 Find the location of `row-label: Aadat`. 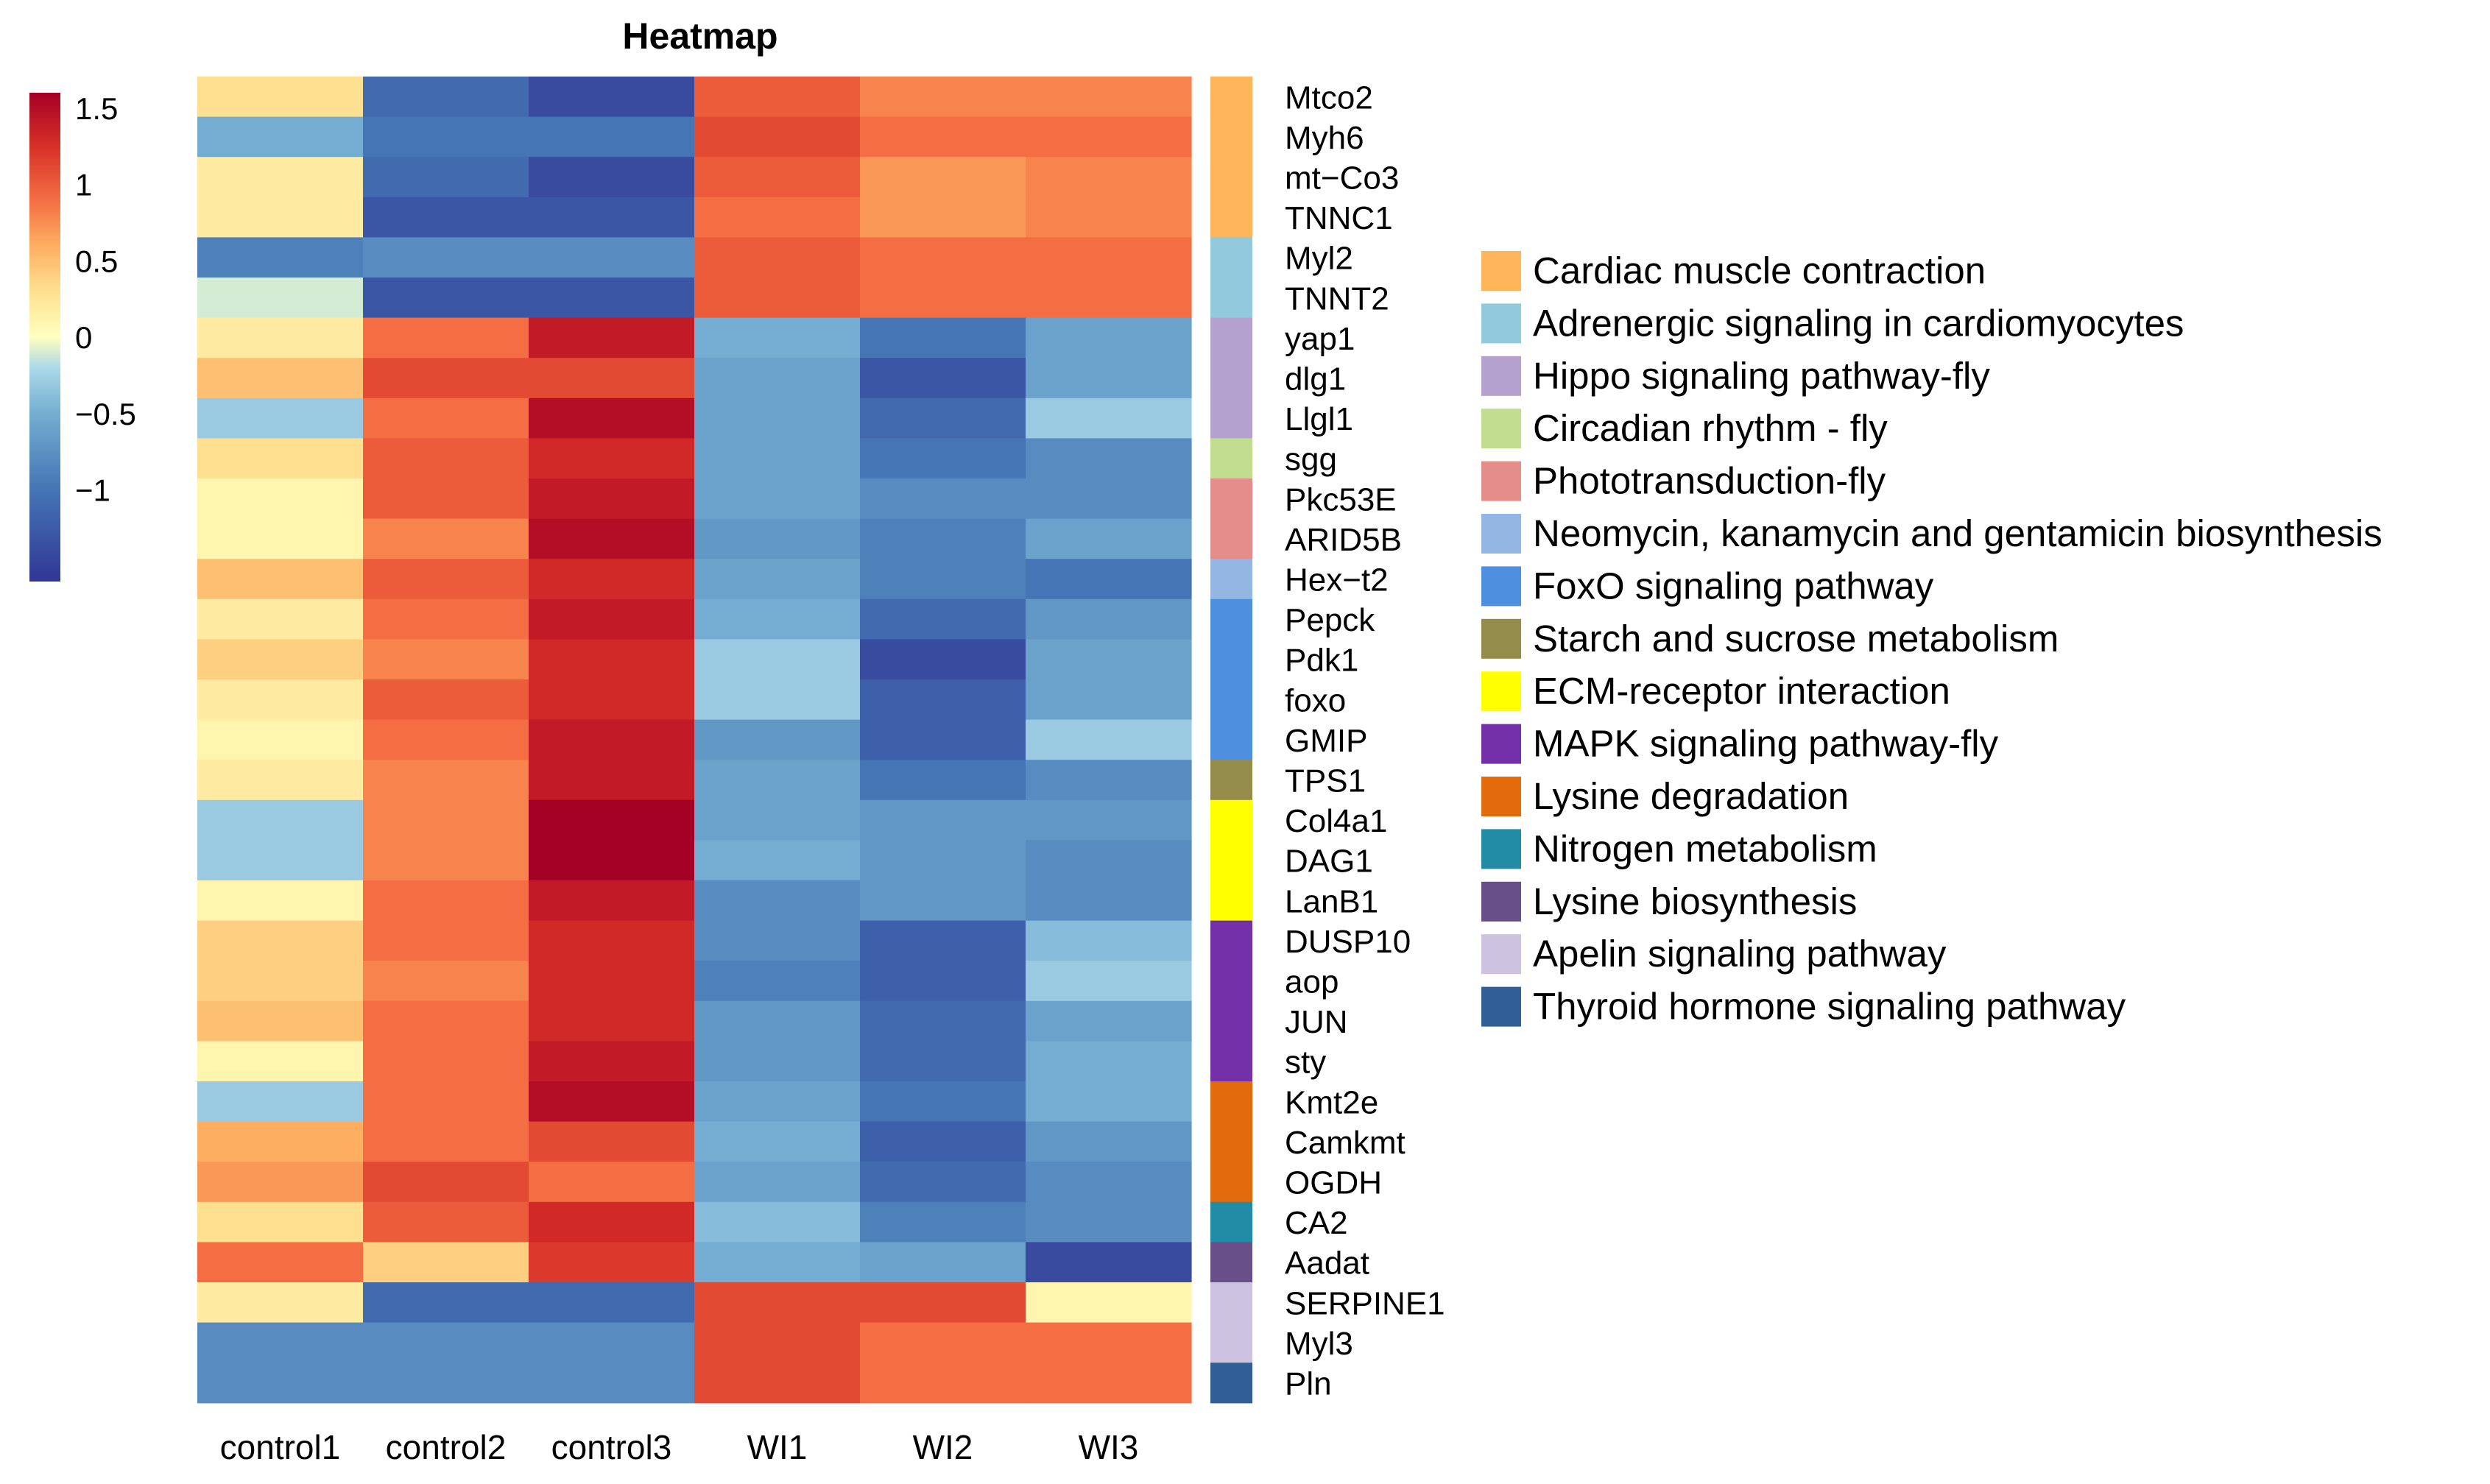

row-label: Aadat is located at coordinates (1327, 1264).